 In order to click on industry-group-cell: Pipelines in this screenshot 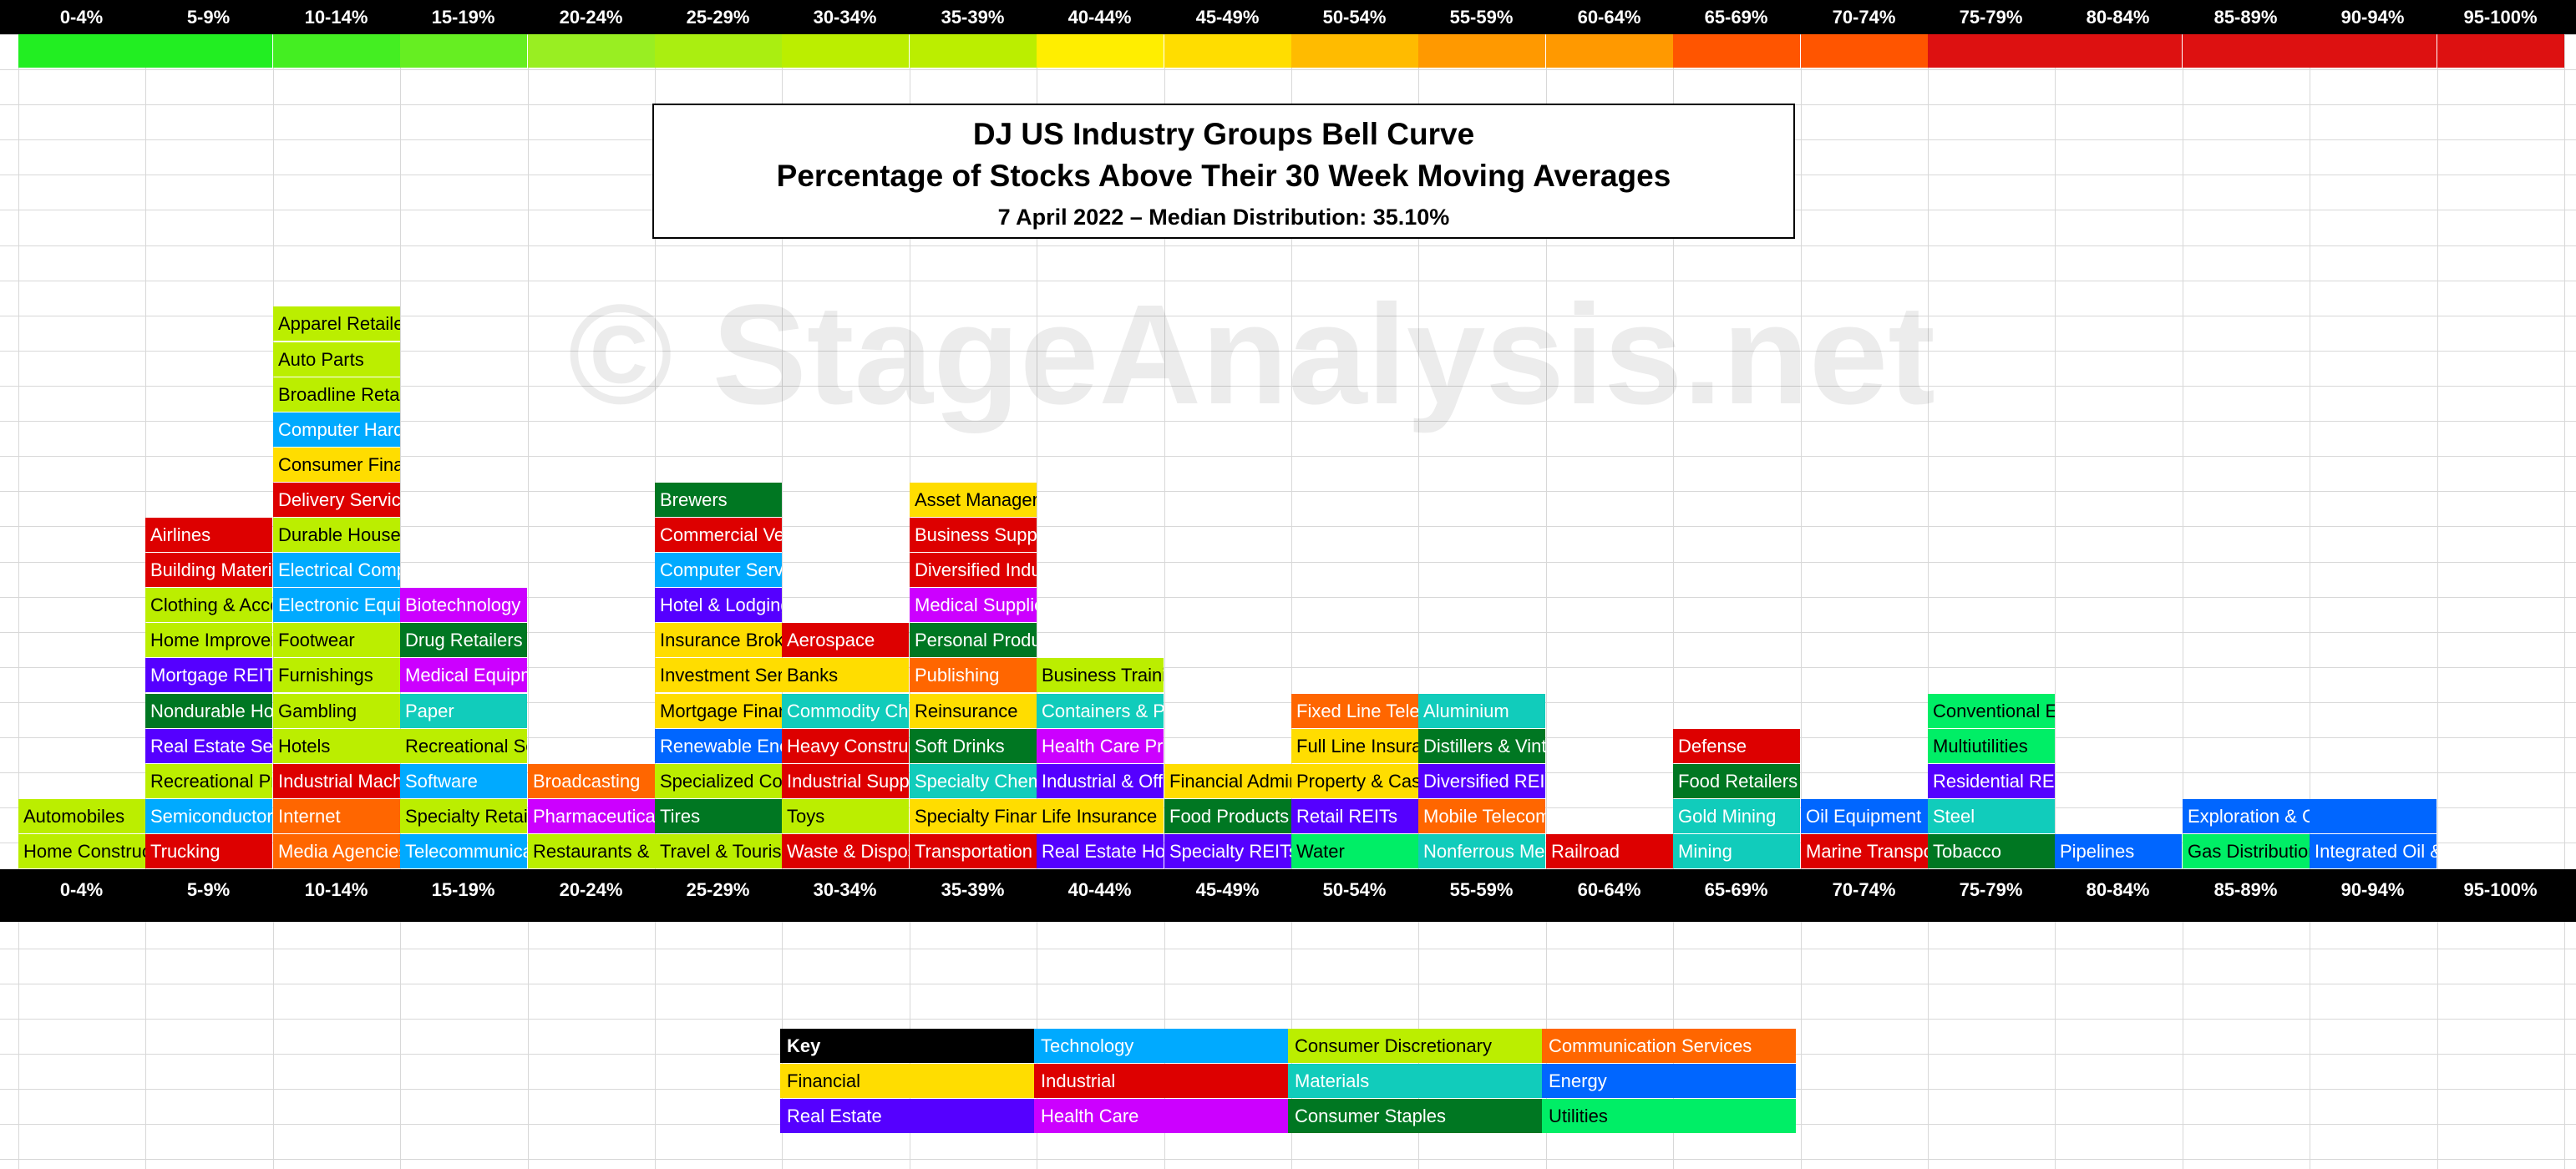, I will do `click(2118, 851)`.